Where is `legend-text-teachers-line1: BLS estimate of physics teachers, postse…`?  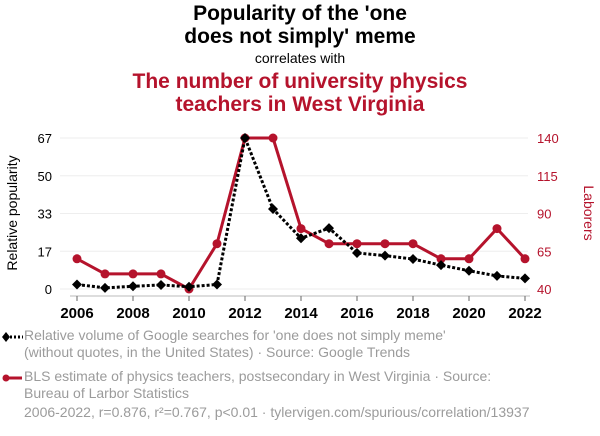 legend-text-teachers-line1: BLS estimate of physics teachers, postse… is located at coordinates (258, 376).